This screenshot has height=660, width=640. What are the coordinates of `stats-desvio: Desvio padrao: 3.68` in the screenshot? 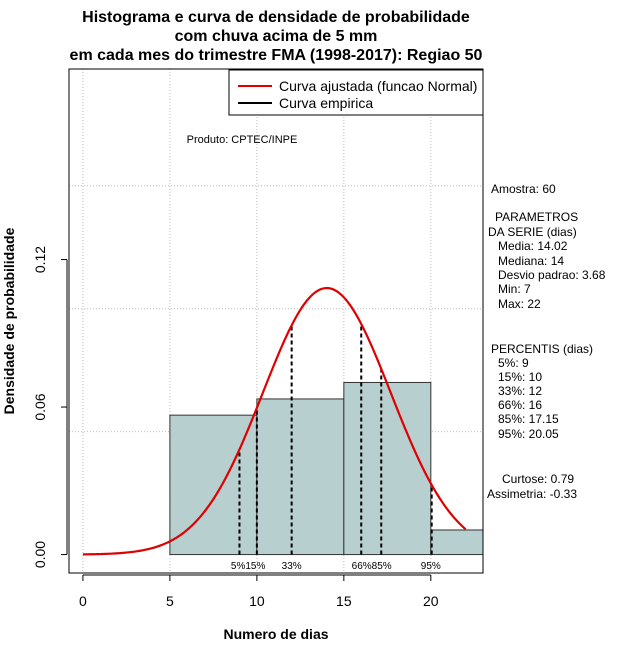 It's located at (552, 275).